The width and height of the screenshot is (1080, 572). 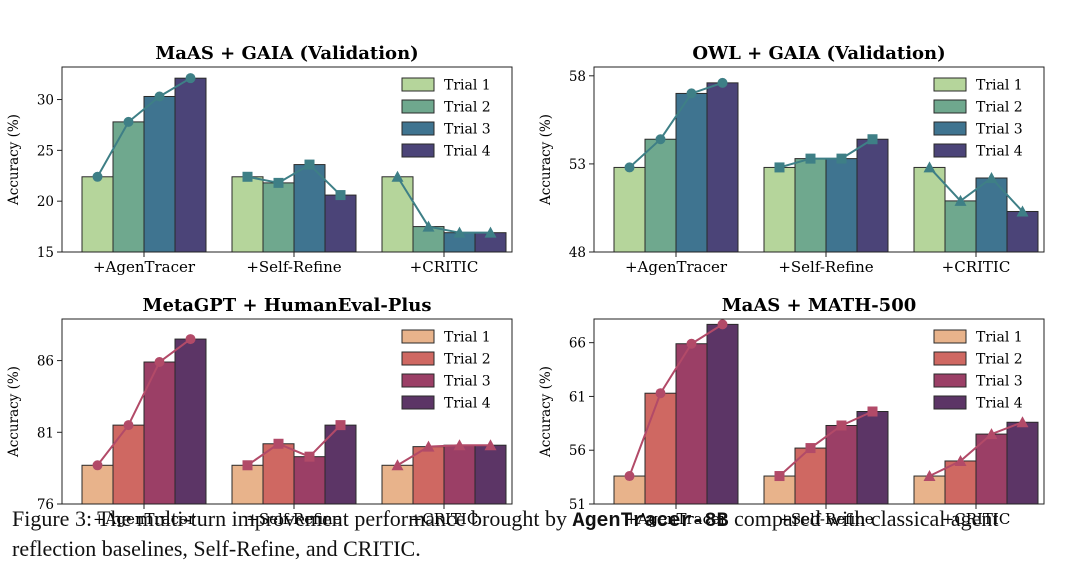 I want to click on y-tick-label: 48, so click(x=577, y=253).